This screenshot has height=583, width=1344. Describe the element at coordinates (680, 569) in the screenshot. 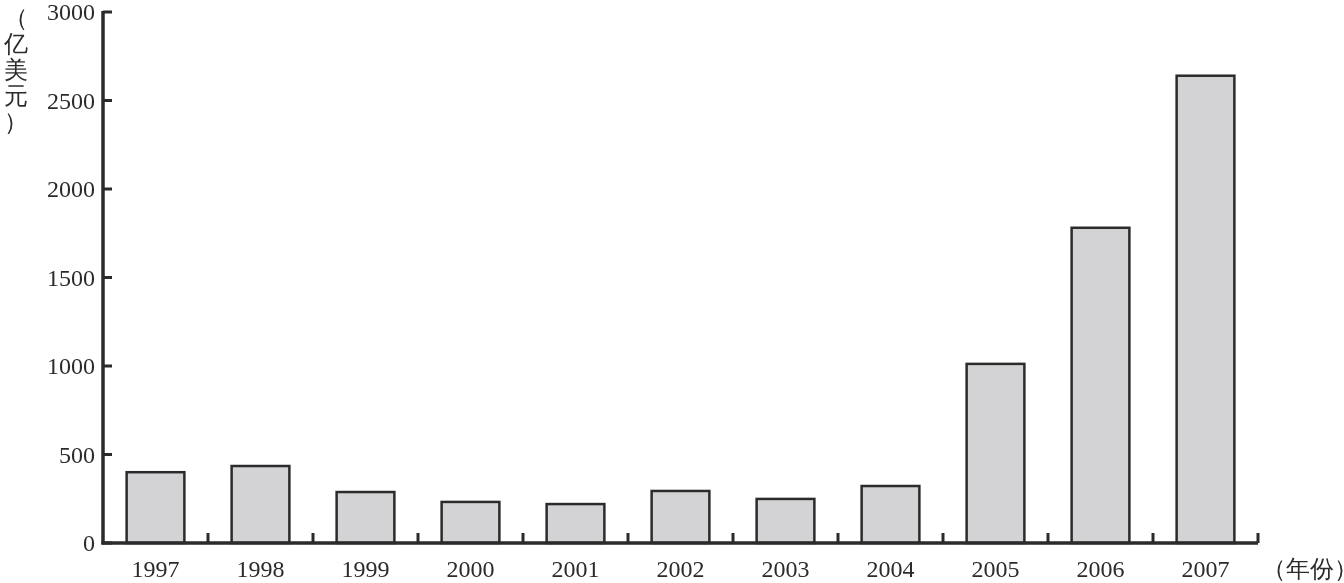

I see `x-tick-label: 2002` at that location.